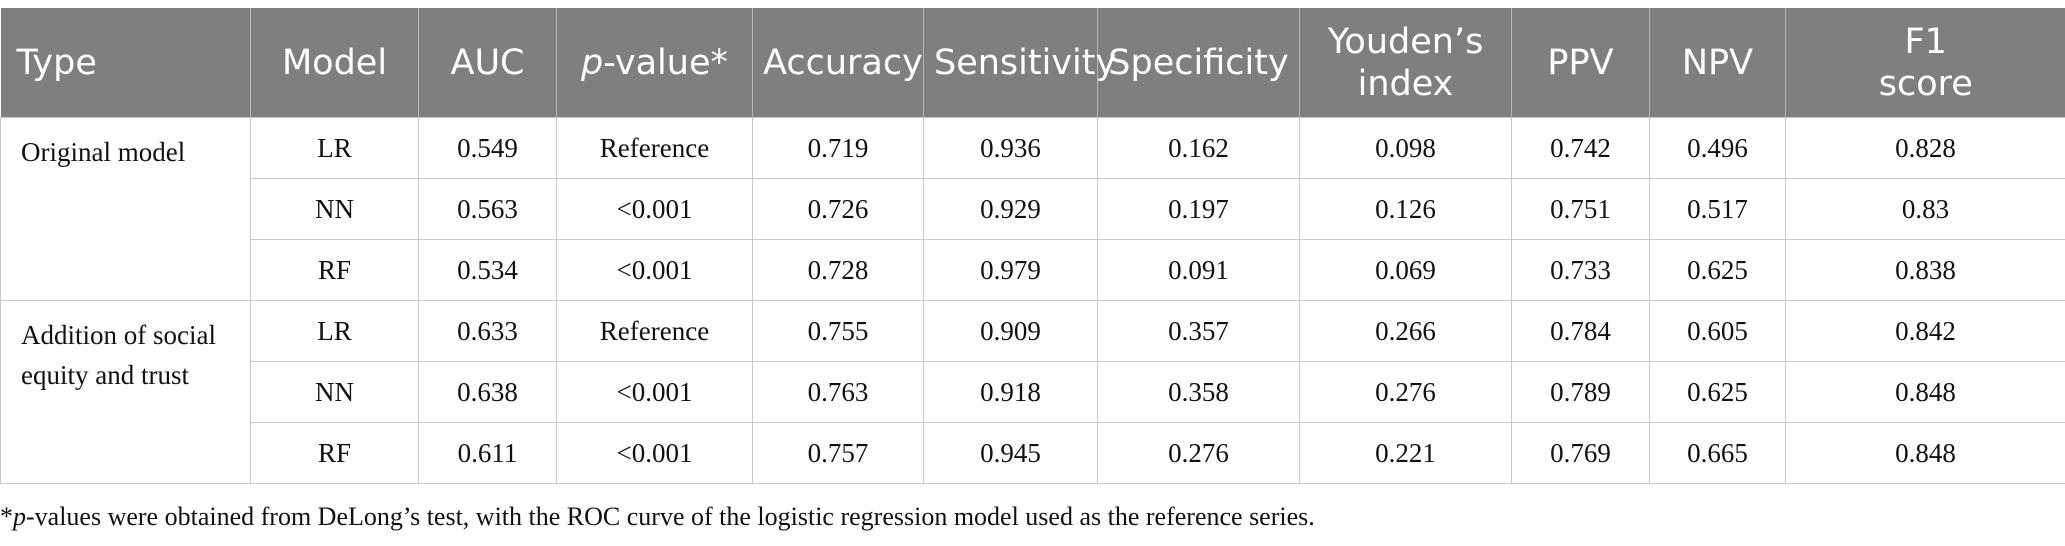 The image size is (2065, 546). Describe the element at coordinates (1405, 209) in the screenshot. I see `cell-youden: 0.126` at that location.